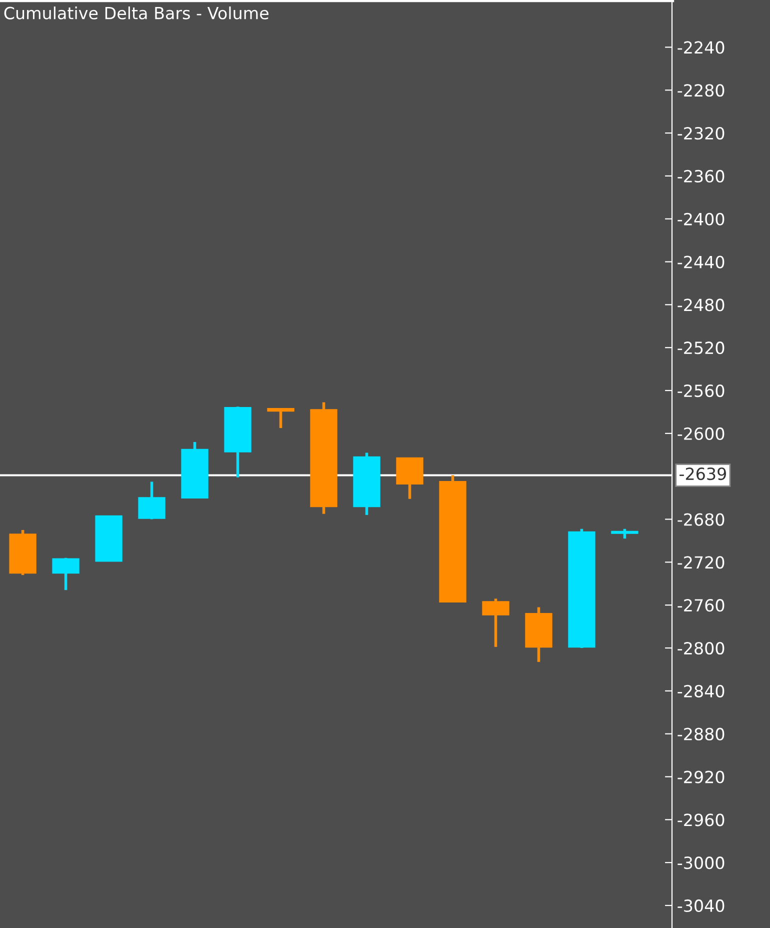 The width and height of the screenshot is (770, 928). Describe the element at coordinates (701, 691) in the screenshot. I see `y-tick-label: -2840` at that location.